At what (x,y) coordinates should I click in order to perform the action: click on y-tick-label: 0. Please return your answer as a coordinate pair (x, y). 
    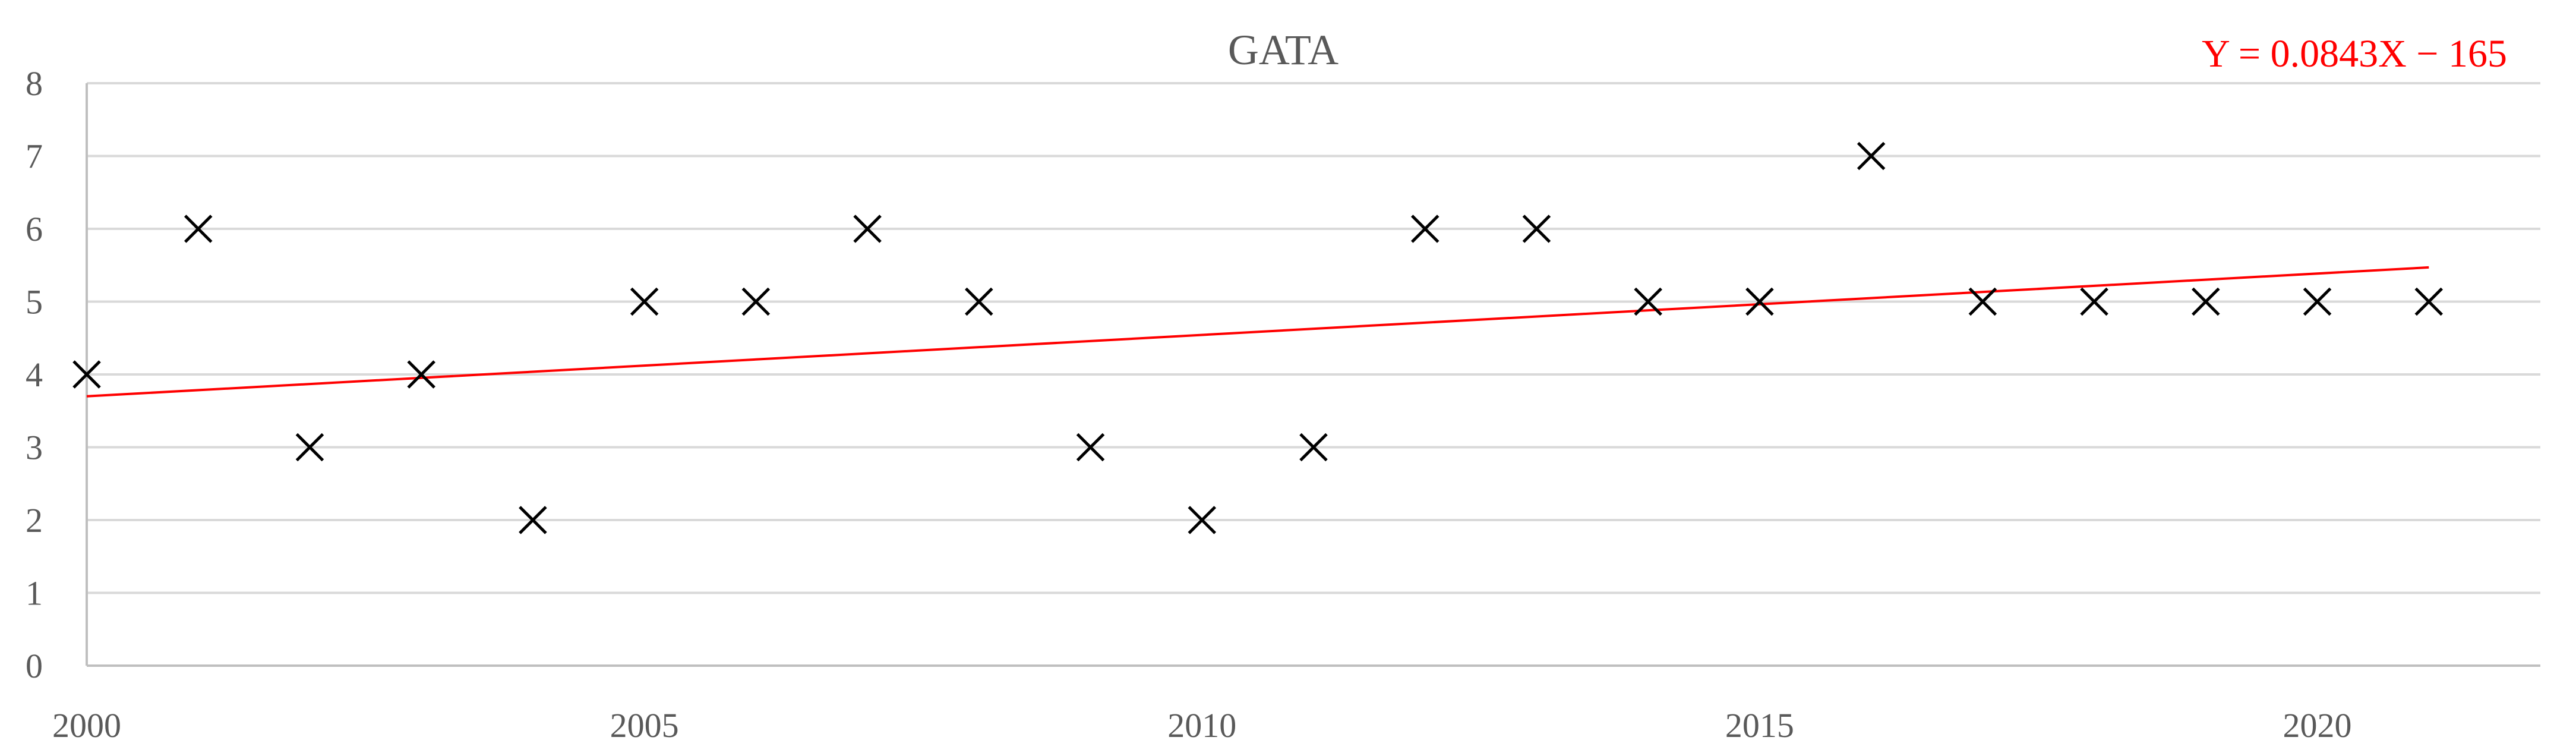
    Looking at the image, I should click on (34, 666).